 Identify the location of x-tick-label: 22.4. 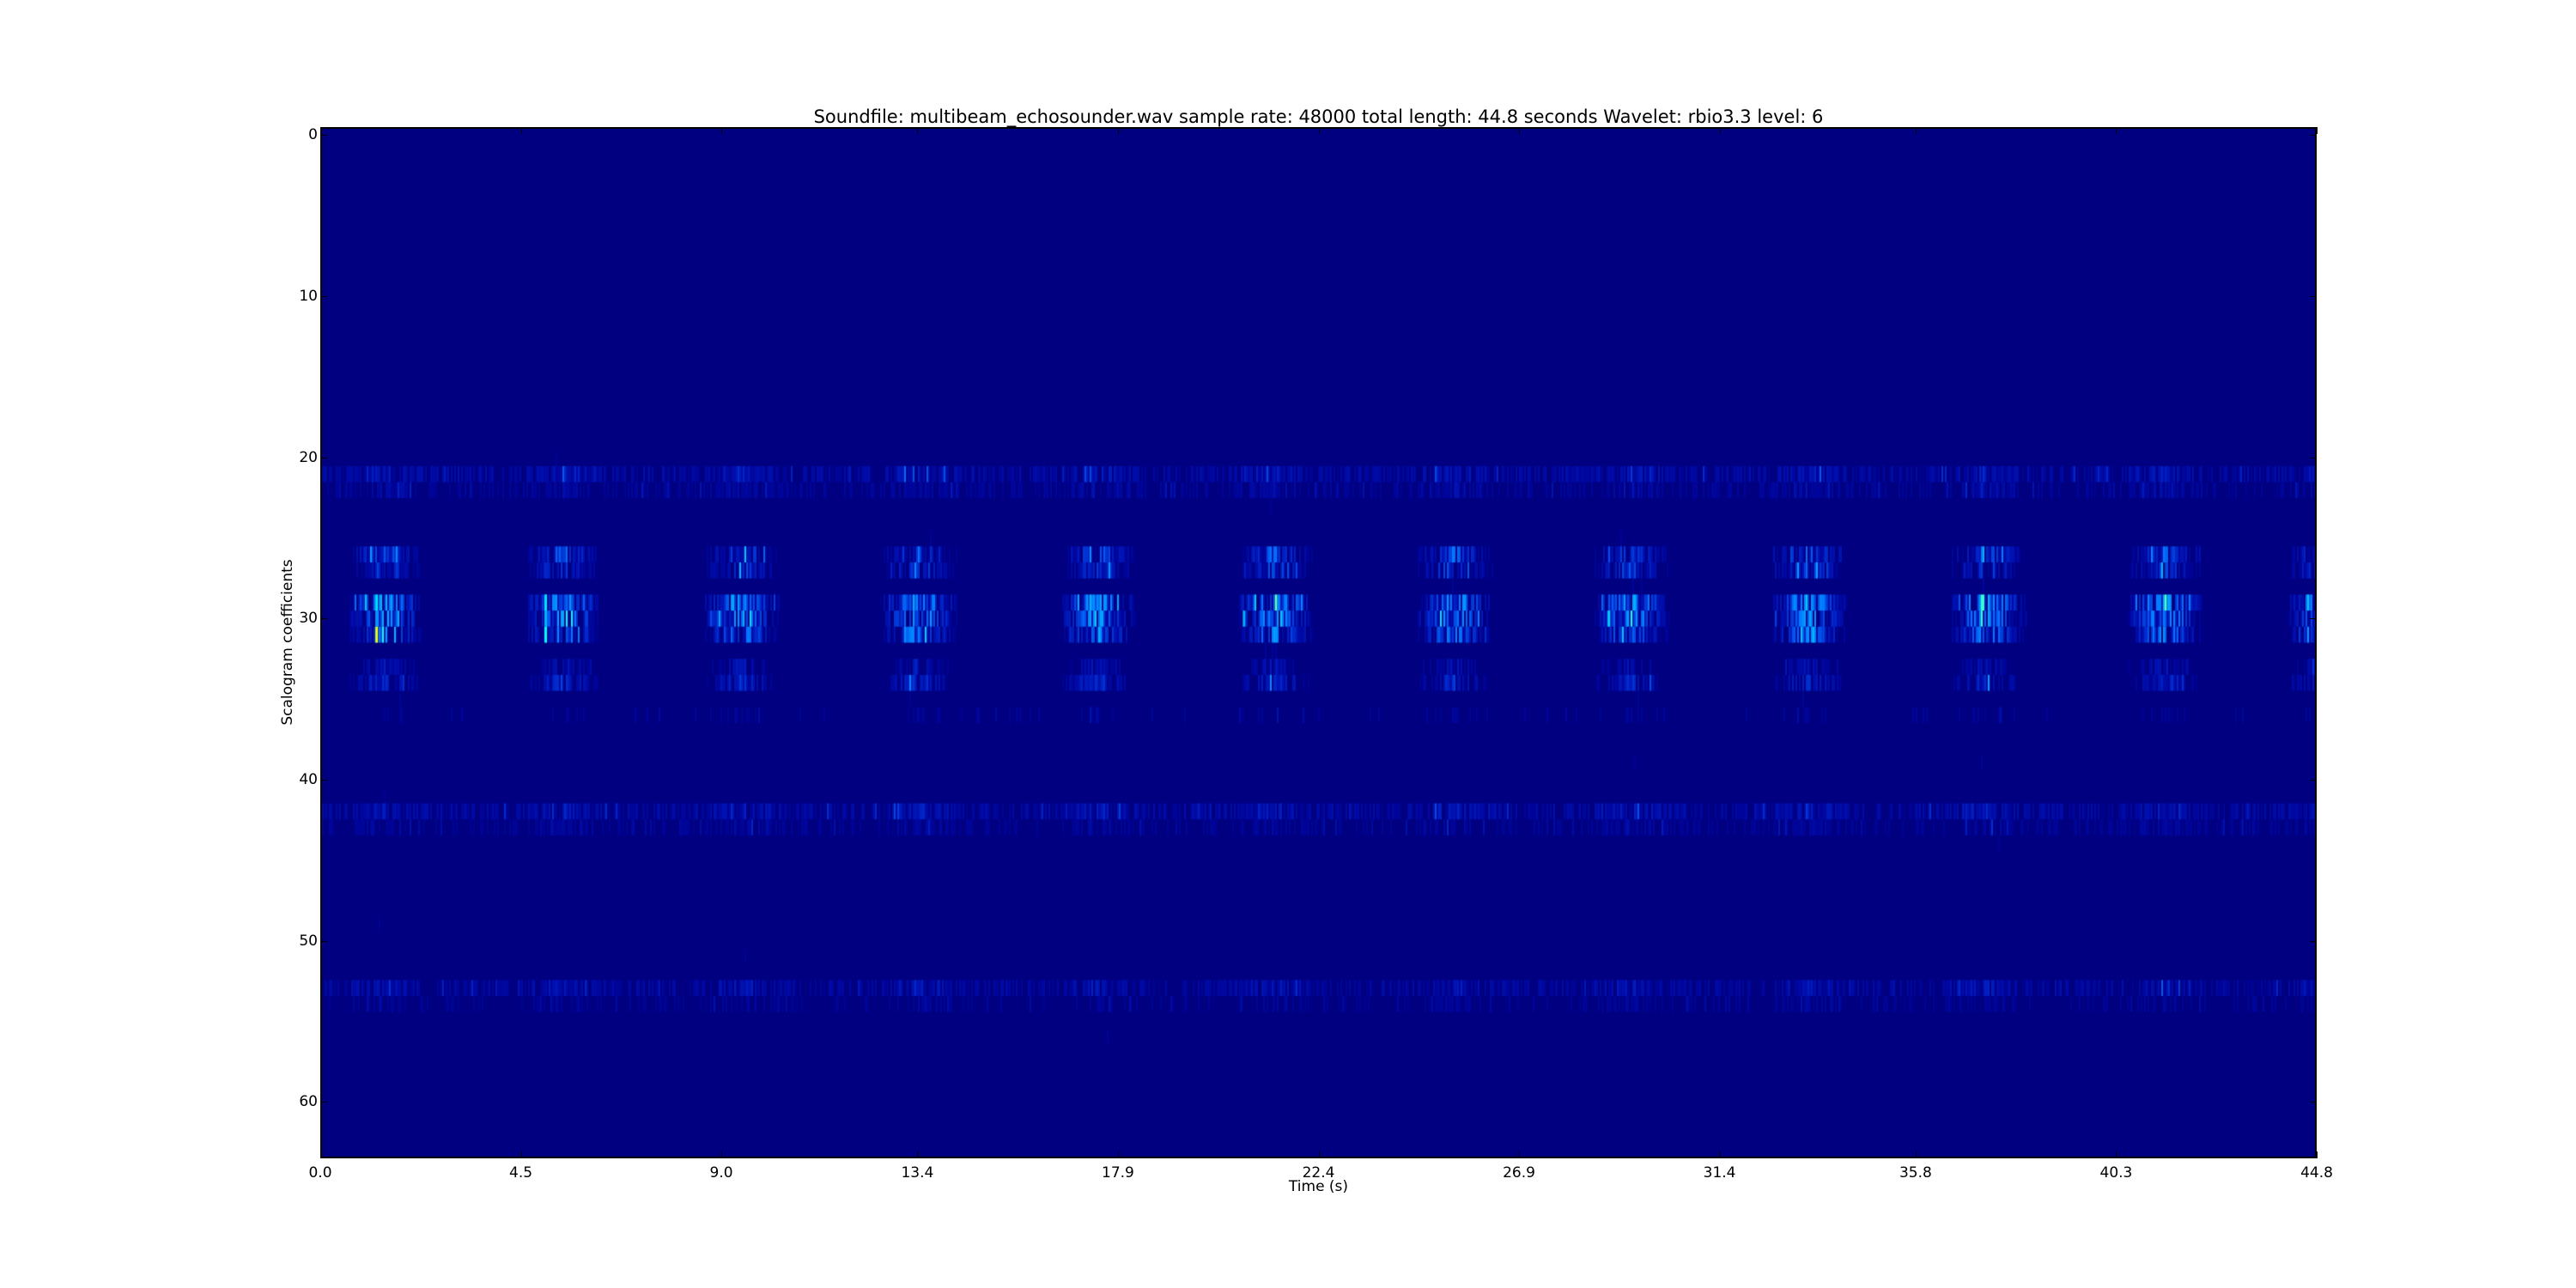
(1319, 1173).